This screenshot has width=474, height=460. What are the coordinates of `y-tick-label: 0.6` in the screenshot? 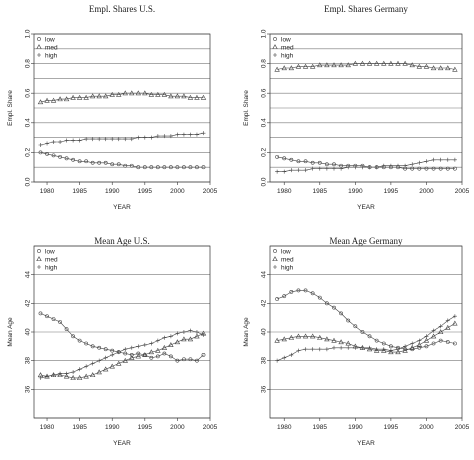 It's located at (264, 92).